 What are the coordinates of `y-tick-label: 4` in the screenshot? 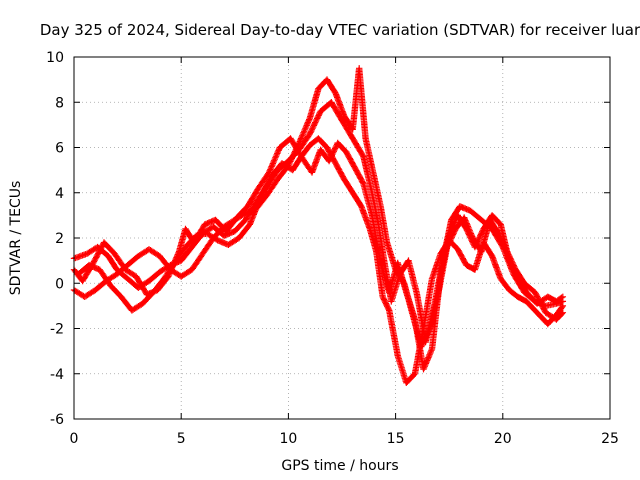 It's located at (59, 194).